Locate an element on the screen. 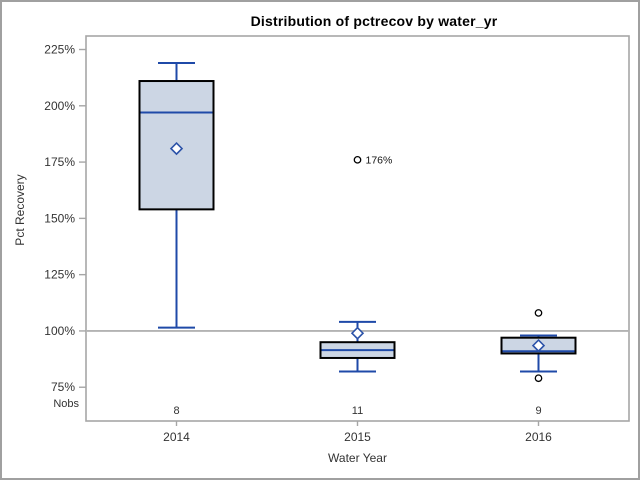  y-tick-label: 100% is located at coordinates (59, 331).